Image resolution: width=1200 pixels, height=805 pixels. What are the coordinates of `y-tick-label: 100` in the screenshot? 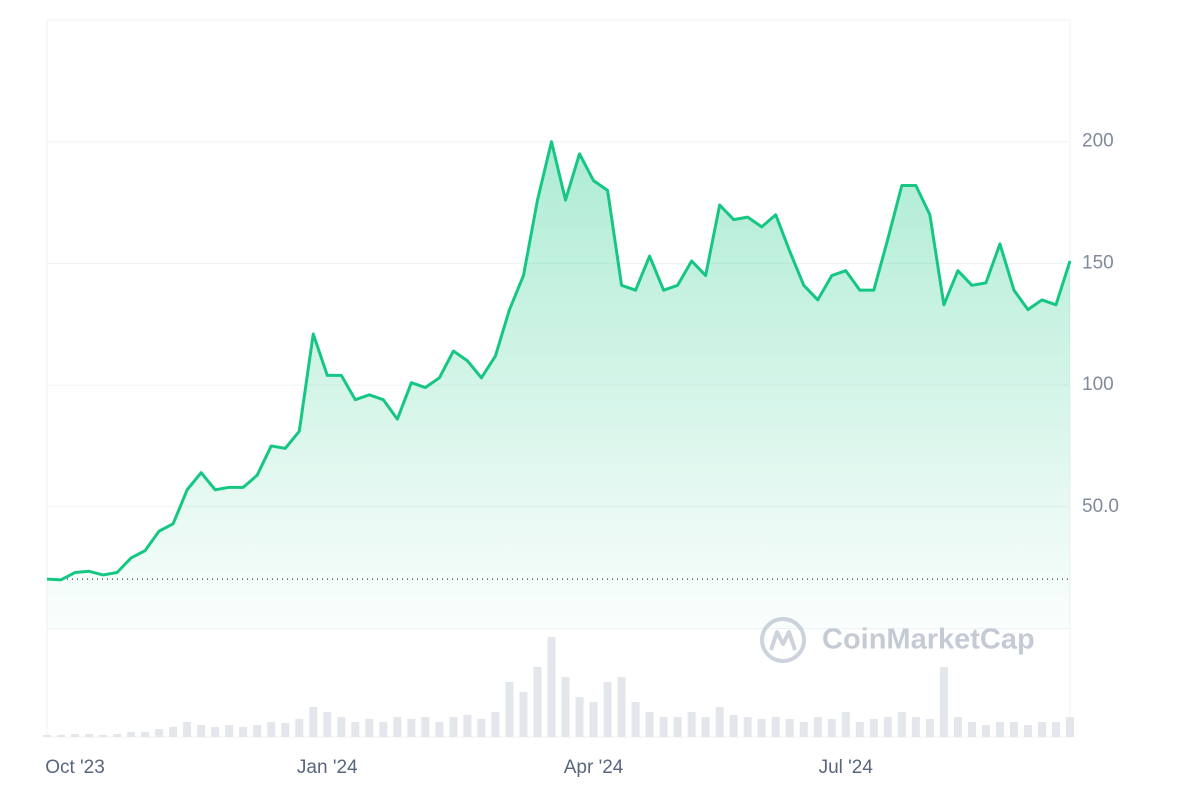 It's located at (1098, 384).